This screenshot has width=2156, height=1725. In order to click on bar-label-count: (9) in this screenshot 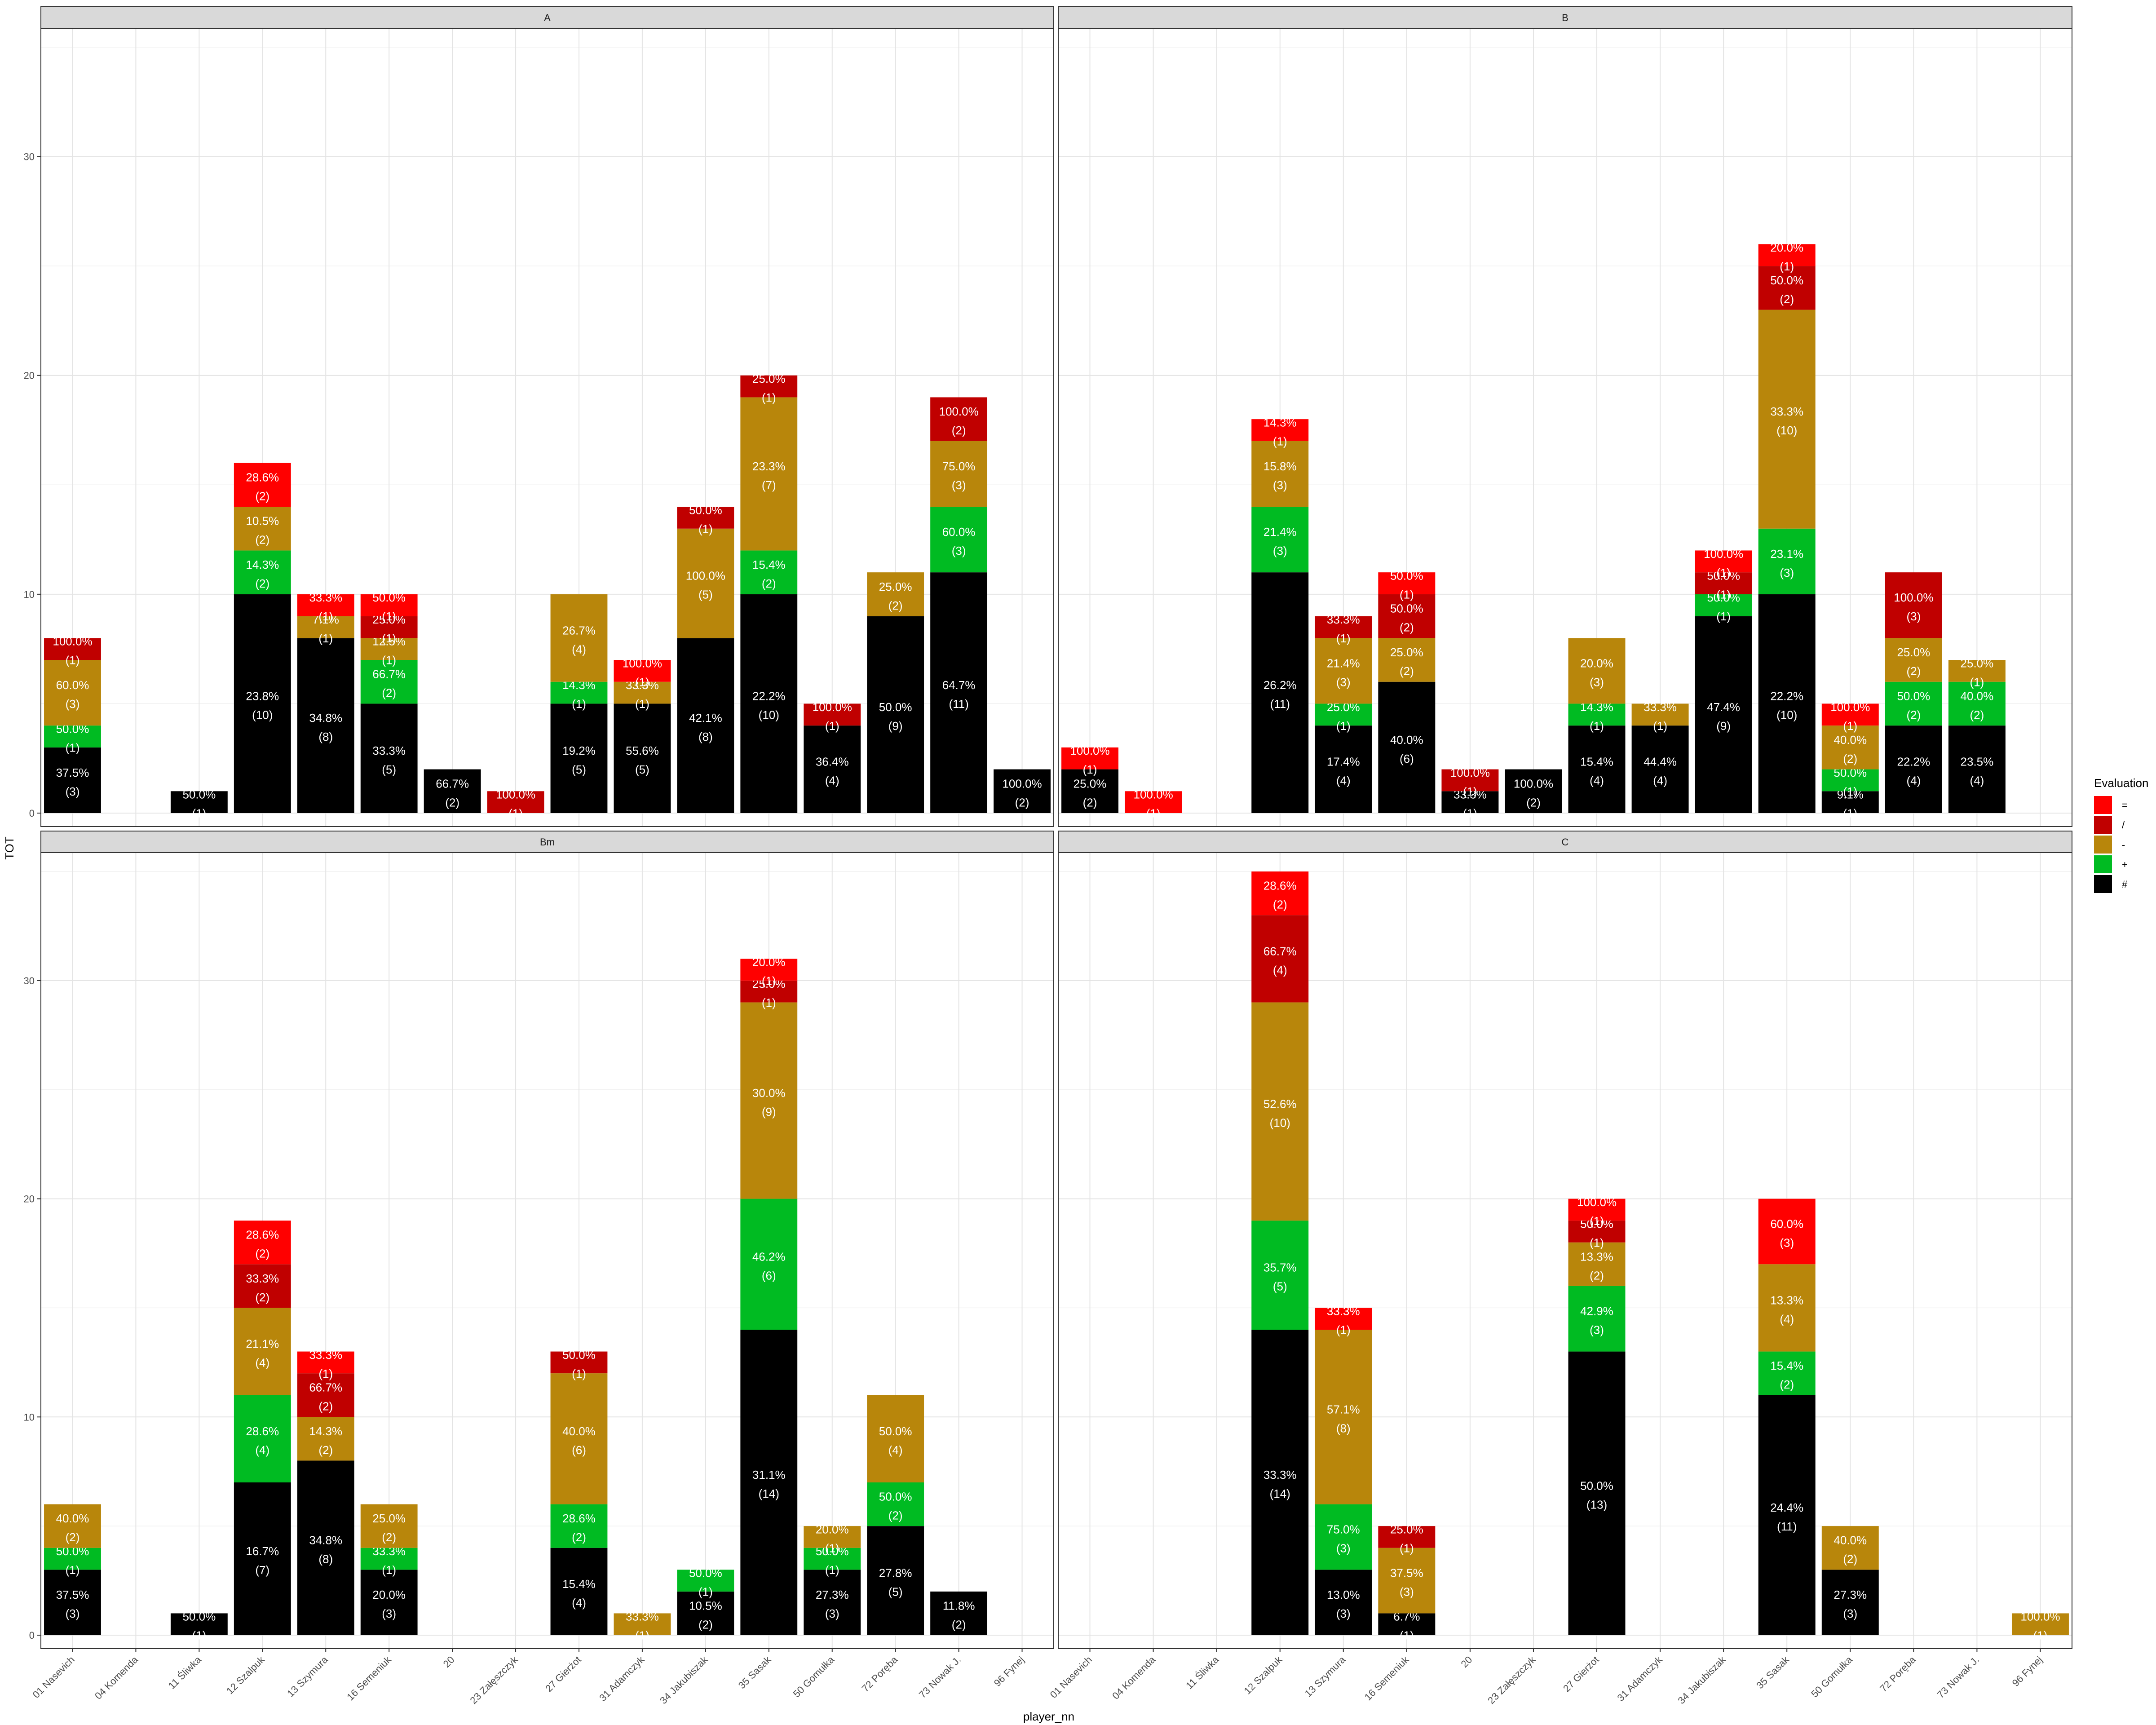, I will do `click(1724, 726)`.